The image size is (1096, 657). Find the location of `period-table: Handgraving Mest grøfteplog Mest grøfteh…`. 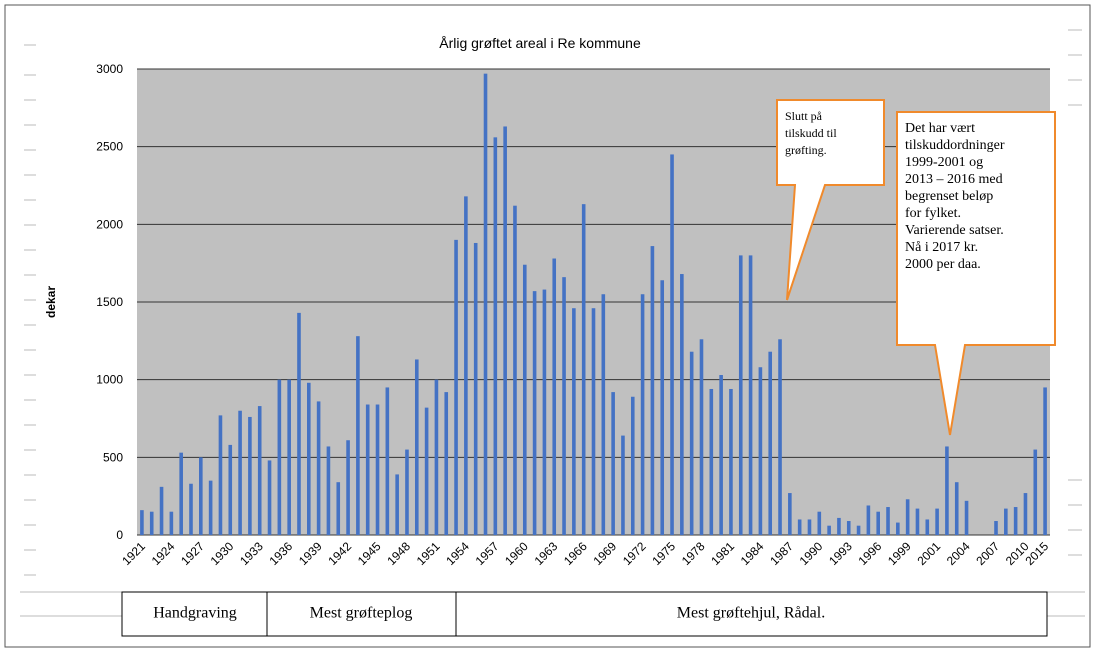

period-table: Handgraving Mest grøfteplog Mest grøfteh… is located at coordinates (584, 614).